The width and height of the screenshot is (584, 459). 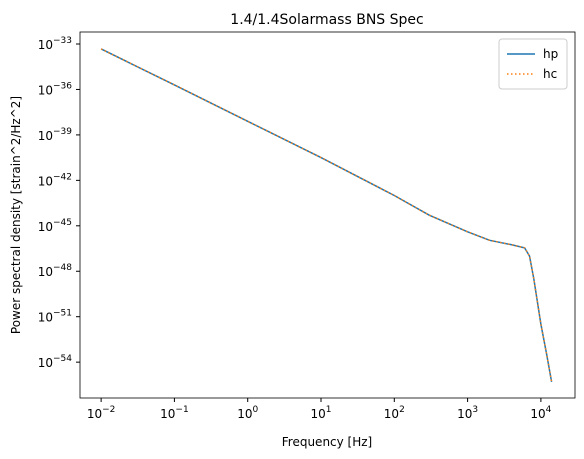 What do you see at coordinates (550, 54) in the screenshot?
I see `legend-label: hp` at bounding box center [550, 54].